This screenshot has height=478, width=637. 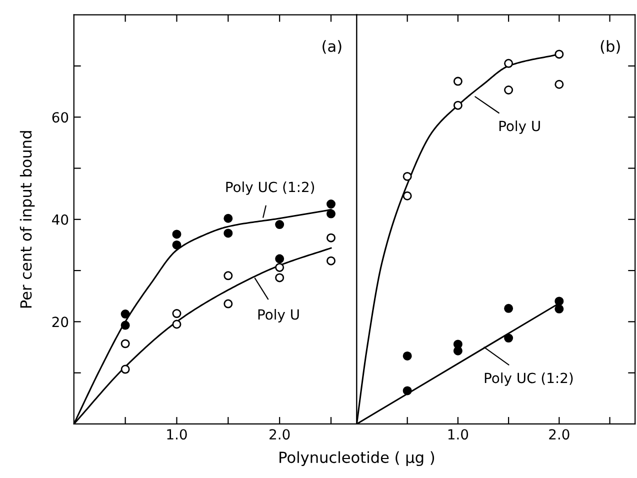 I want to click on y-tick-label: 20, so click(x=60, y=322).